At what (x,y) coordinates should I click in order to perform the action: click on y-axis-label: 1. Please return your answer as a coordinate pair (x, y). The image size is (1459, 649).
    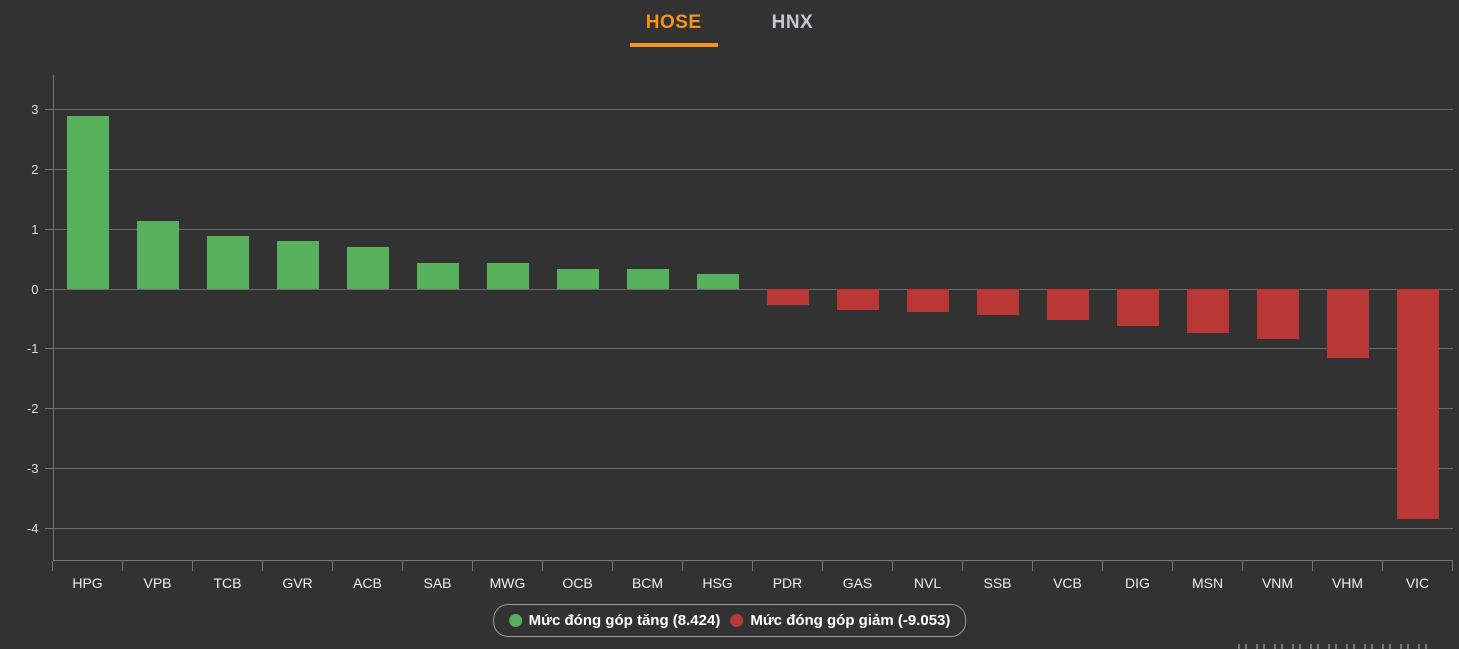
    Looking at the image, I should click on (35, 229).